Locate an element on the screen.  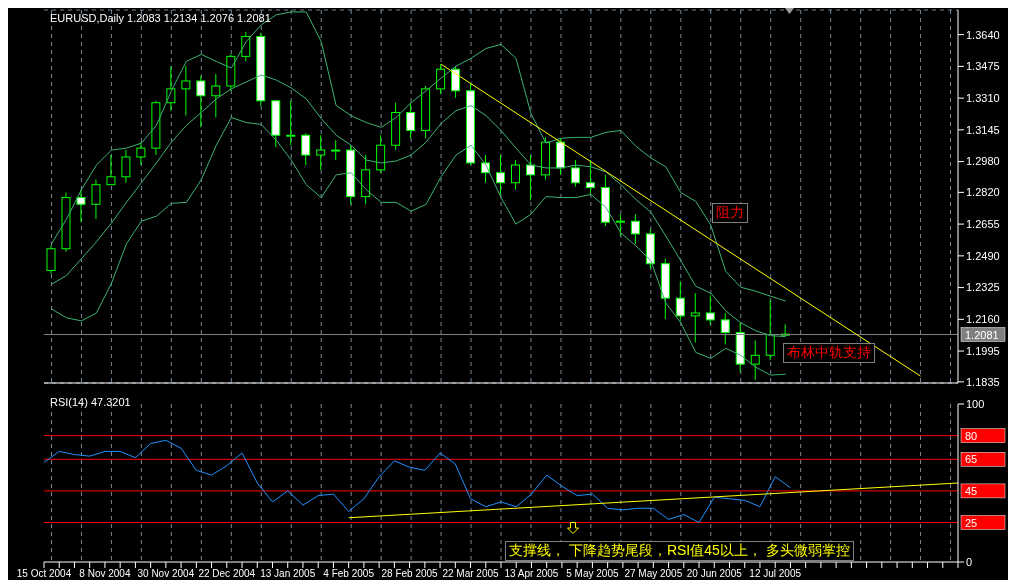
x-tick-label: 13 Apr 2005 is located at coordinates (531, 574).